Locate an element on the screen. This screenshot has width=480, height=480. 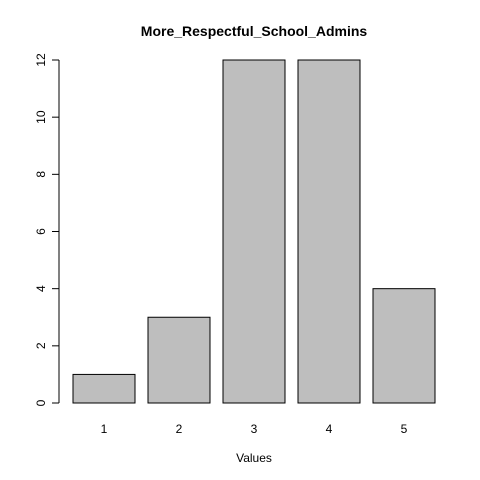
y-axis: 0 2 4 6 8 10 12 is located at coordinates (47, 229).